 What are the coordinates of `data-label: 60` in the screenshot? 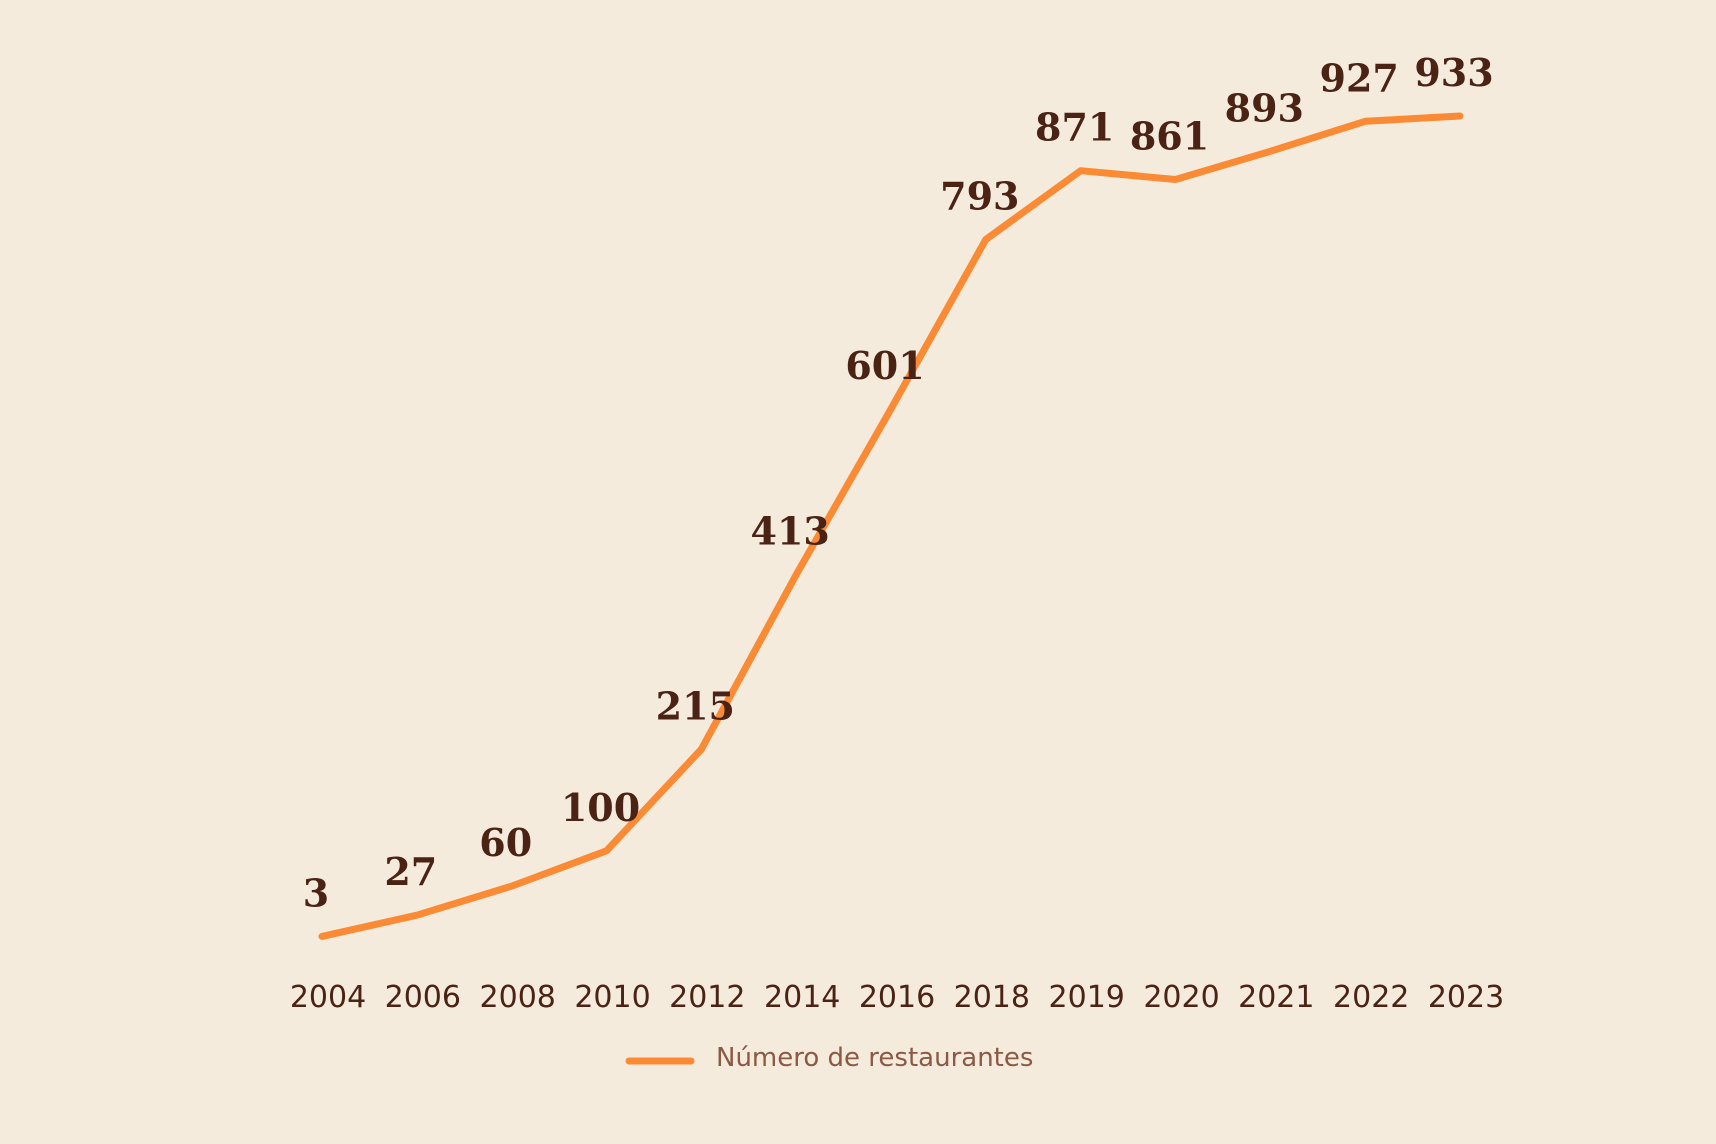 It's located at (505, 842).